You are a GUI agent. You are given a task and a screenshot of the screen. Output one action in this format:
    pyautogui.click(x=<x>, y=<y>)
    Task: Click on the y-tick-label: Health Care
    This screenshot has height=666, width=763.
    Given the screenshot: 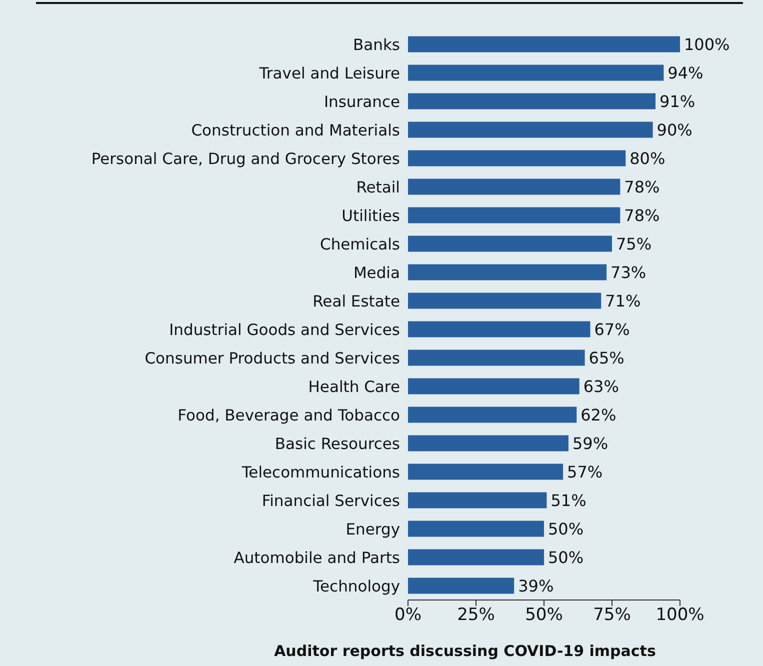 What is the action you would take?
    pyautogui.click(x=354, y=387)
    